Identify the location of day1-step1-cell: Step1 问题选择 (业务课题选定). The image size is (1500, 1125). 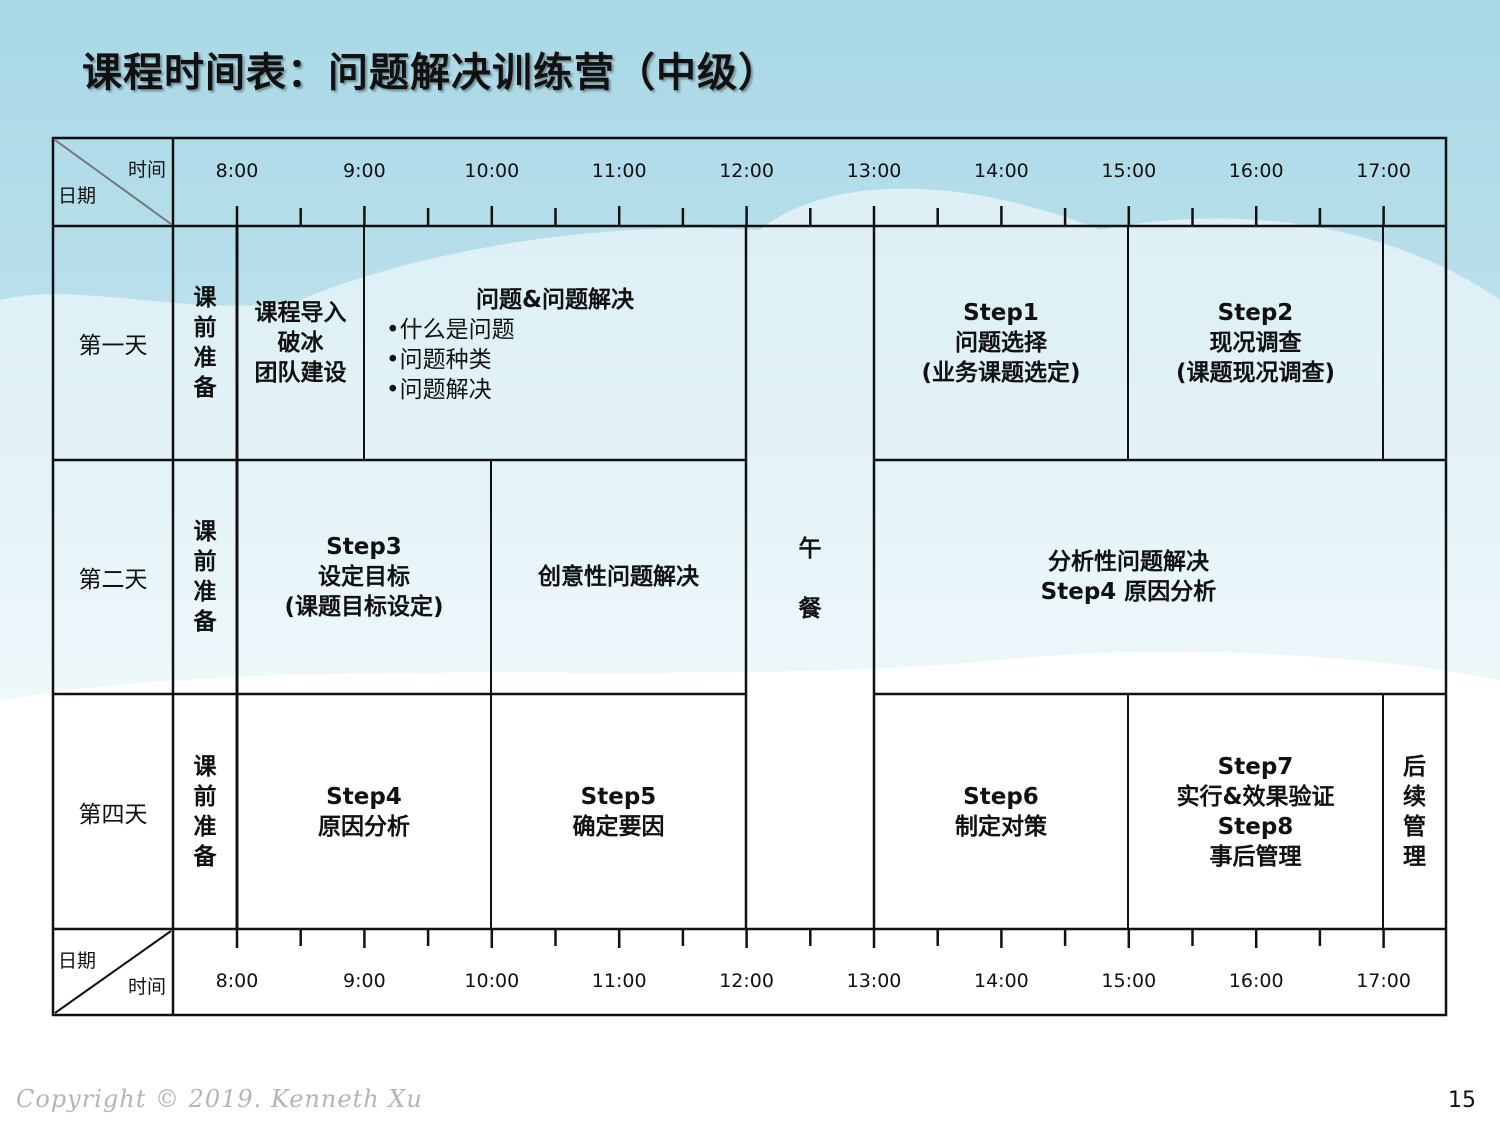
(1001, 343).